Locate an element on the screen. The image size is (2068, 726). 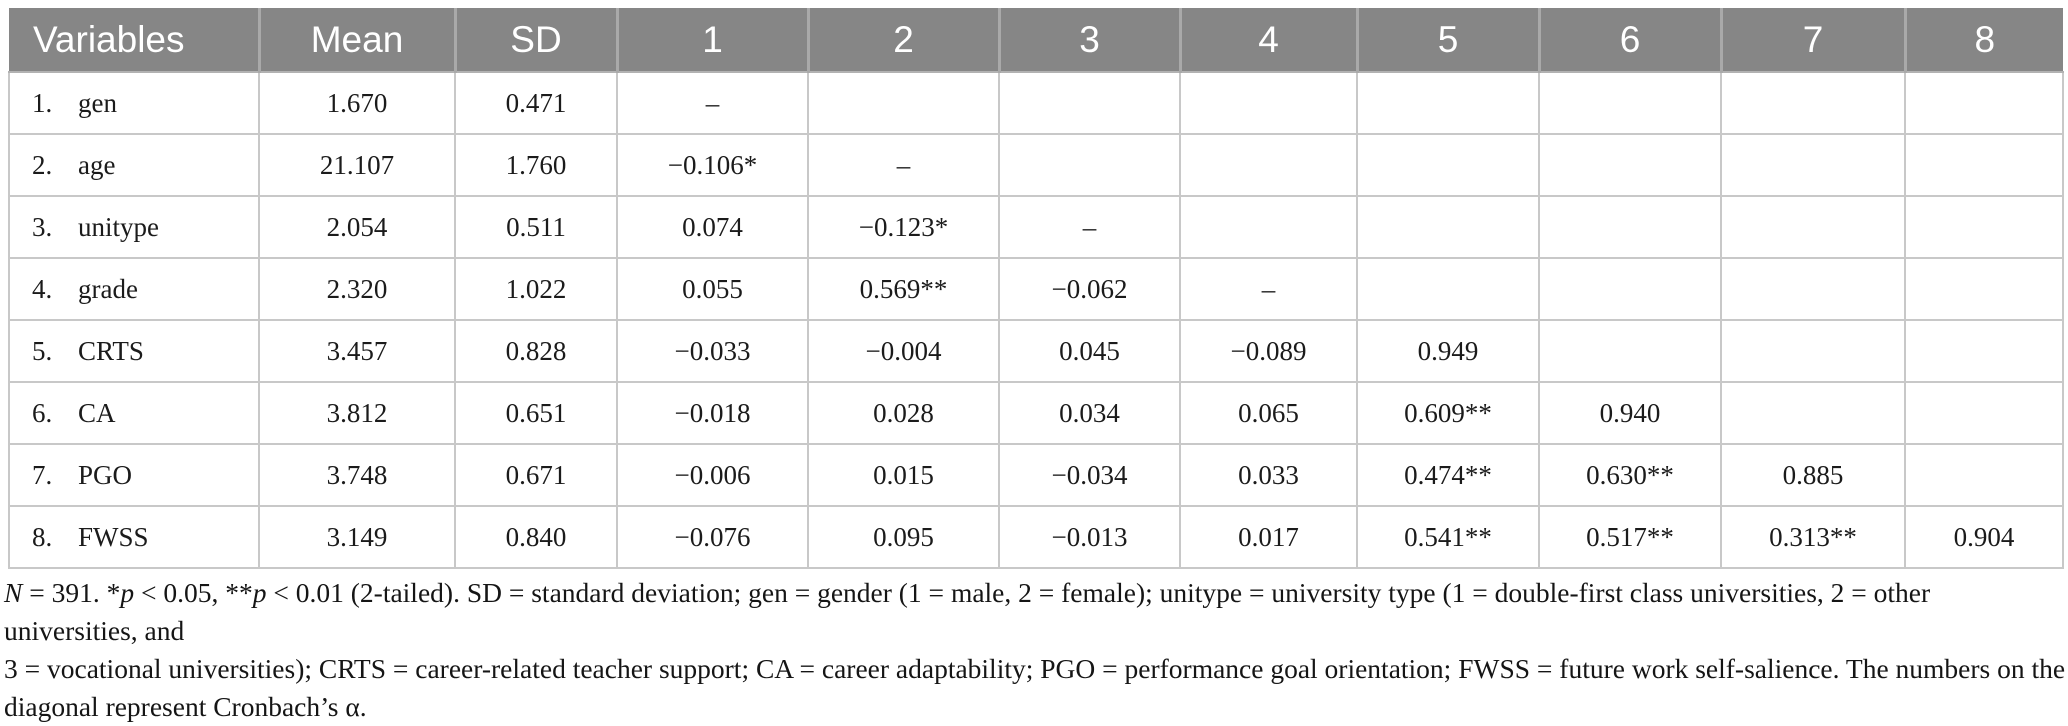
row-number: 5. is located at coordinates (42, 350).